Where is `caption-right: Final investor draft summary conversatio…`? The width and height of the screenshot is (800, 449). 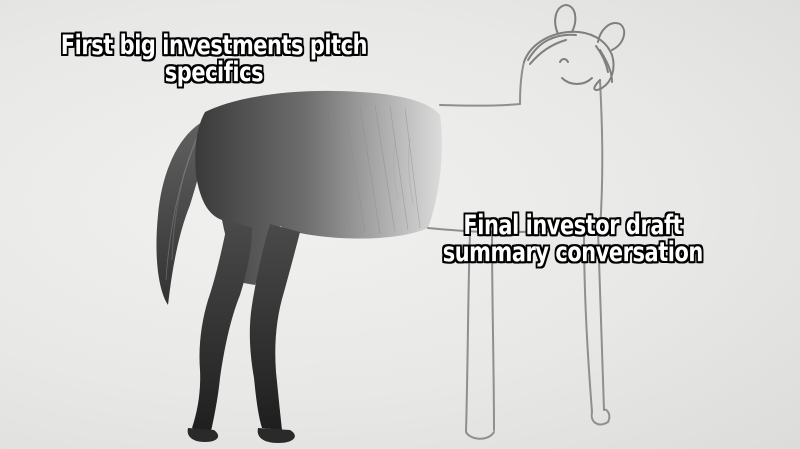 caption-right: Final investor draft summary conversatio… is located at coordinates (573, 239).